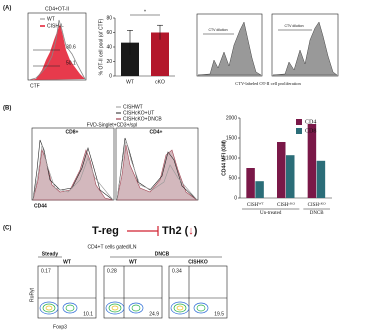 This screenshot has height=334, width=373. What do you see at coordinates (7, 229) in the screenshot?
I see `panel-label: (C)` at bounding box center [7, 229].